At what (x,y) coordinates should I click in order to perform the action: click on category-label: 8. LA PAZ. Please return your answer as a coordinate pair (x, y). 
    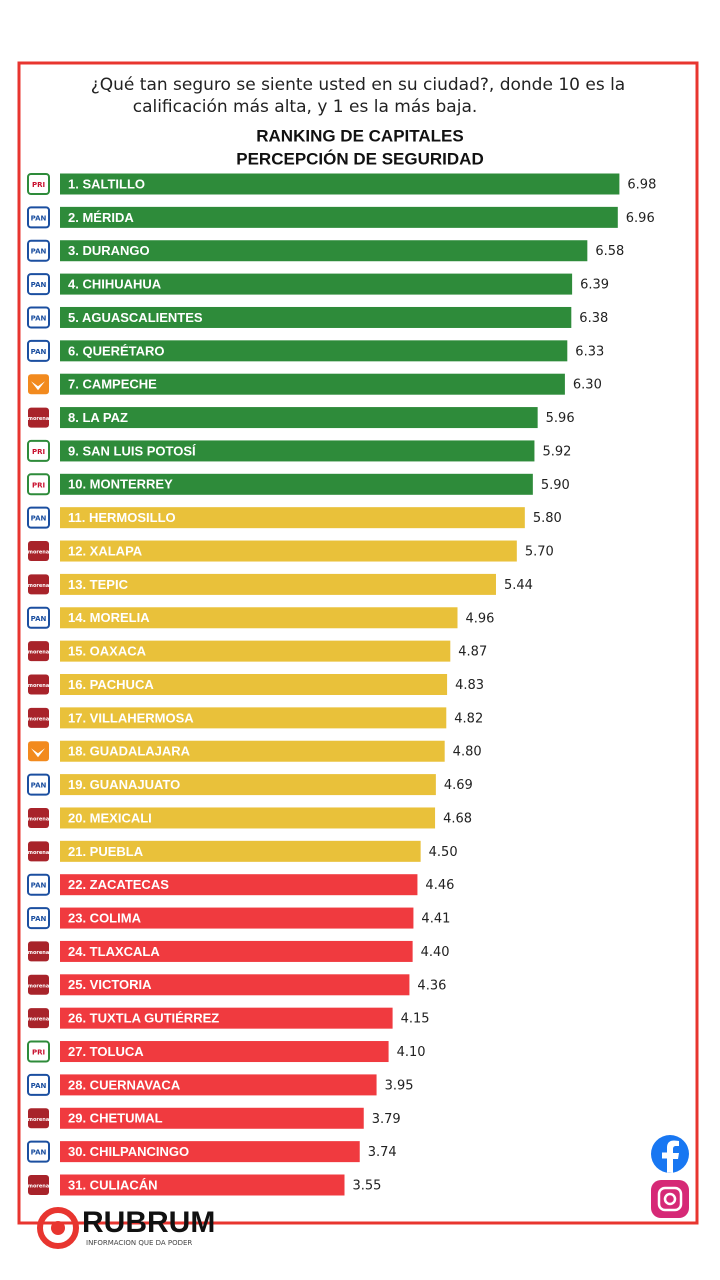
    Looking at the image, I should click on (98, 417).